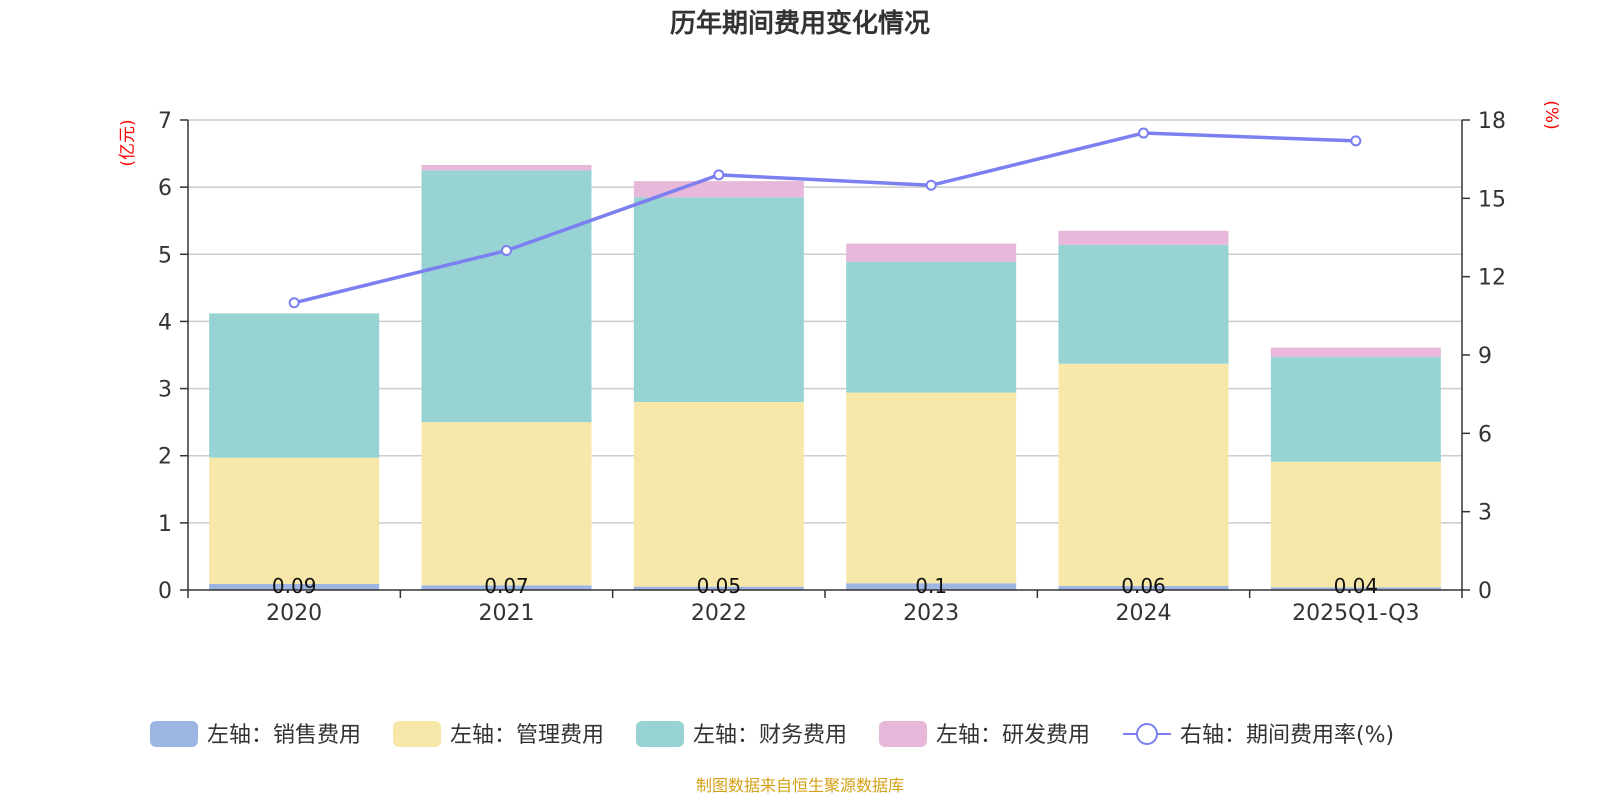 The width and height of the screenshot is (1600, 804). What do you see at coordinates (1485, 434) in the screenshot?
I see `right-axis-tick-label: 6` at bounding box center [1485, 434].